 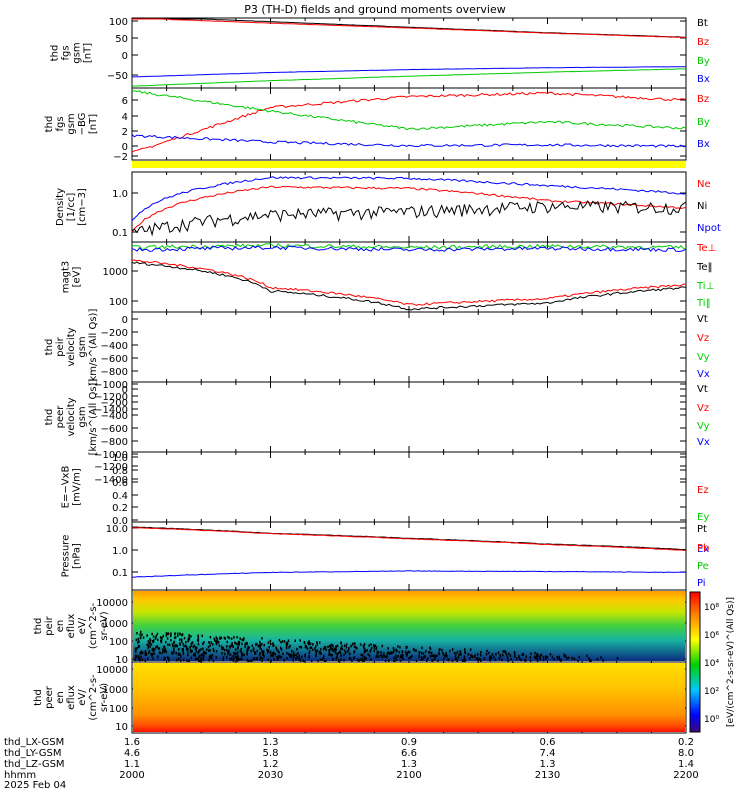 I want to click on y-axis-label: (cm^2-s-, so click(x=93, y=697).